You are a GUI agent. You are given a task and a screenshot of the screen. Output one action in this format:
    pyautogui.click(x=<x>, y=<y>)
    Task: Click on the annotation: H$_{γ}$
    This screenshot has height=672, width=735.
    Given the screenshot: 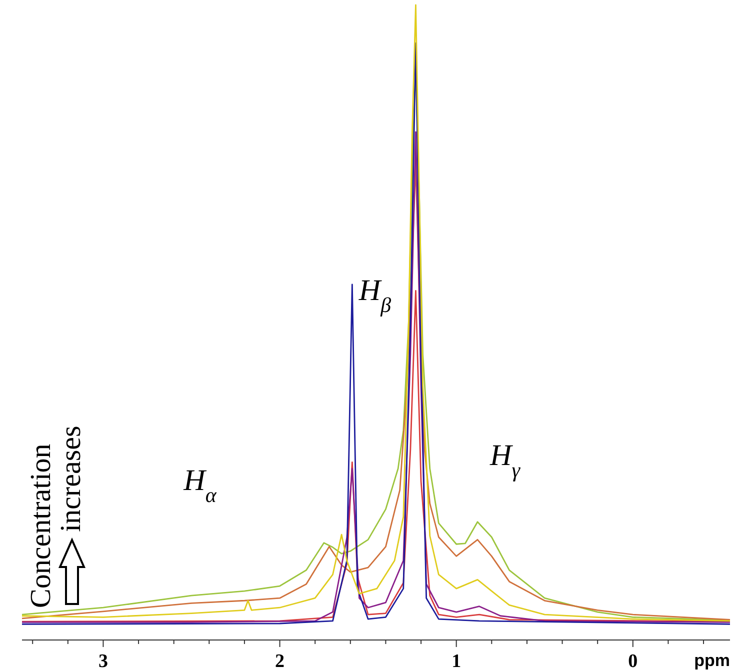 What is the action you would take?
    pyautogui.click(x=505, y=460)
    